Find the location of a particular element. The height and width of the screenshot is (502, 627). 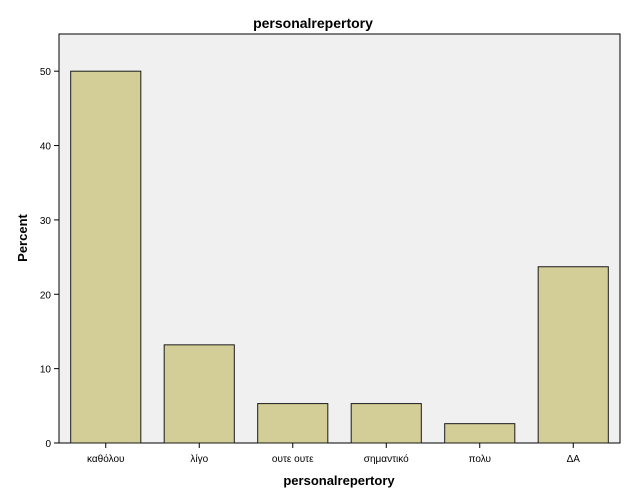

y-axis-label: Percent is located at coordinates (22, 237).